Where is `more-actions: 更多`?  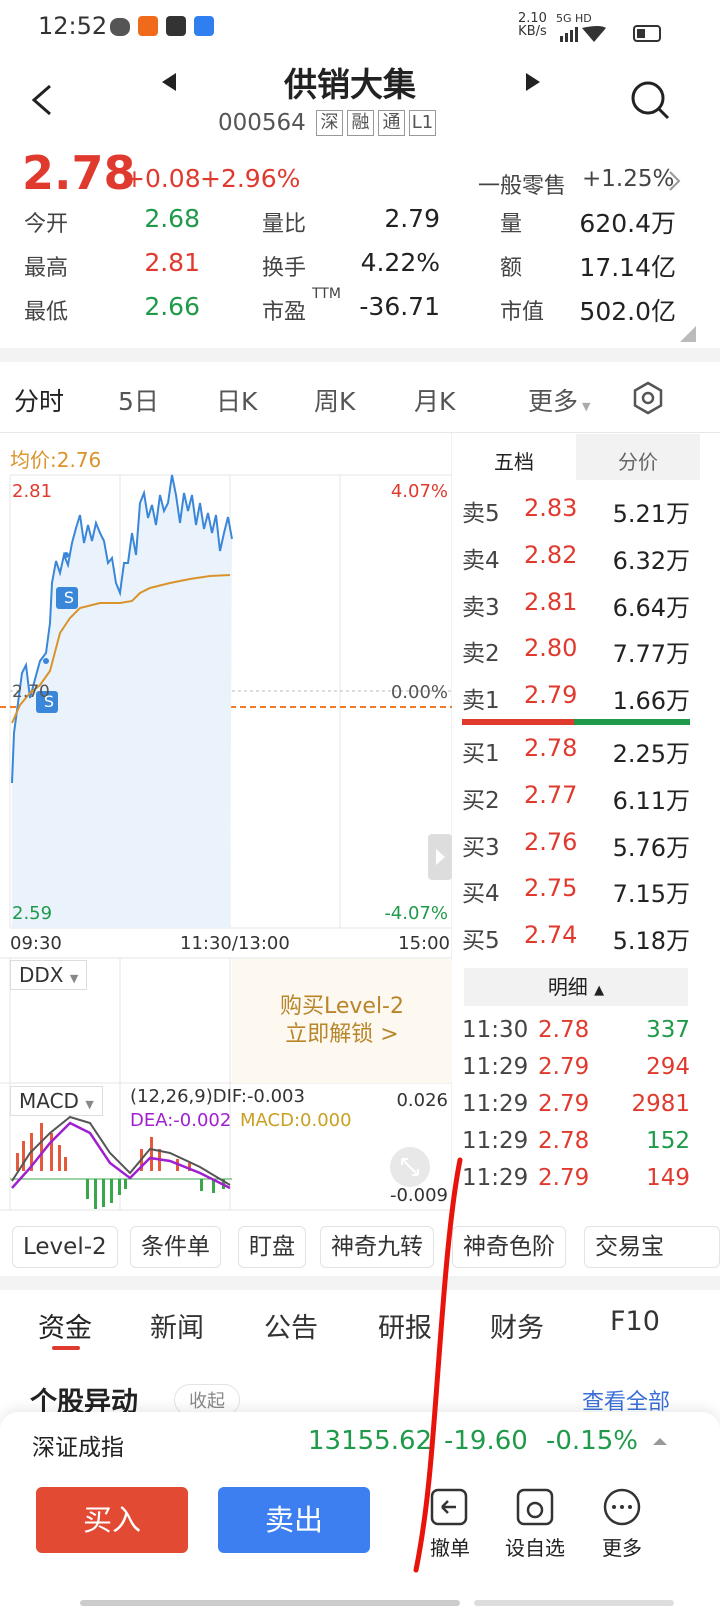 more-actions: 更多 is located at coordinates (622, 1548).